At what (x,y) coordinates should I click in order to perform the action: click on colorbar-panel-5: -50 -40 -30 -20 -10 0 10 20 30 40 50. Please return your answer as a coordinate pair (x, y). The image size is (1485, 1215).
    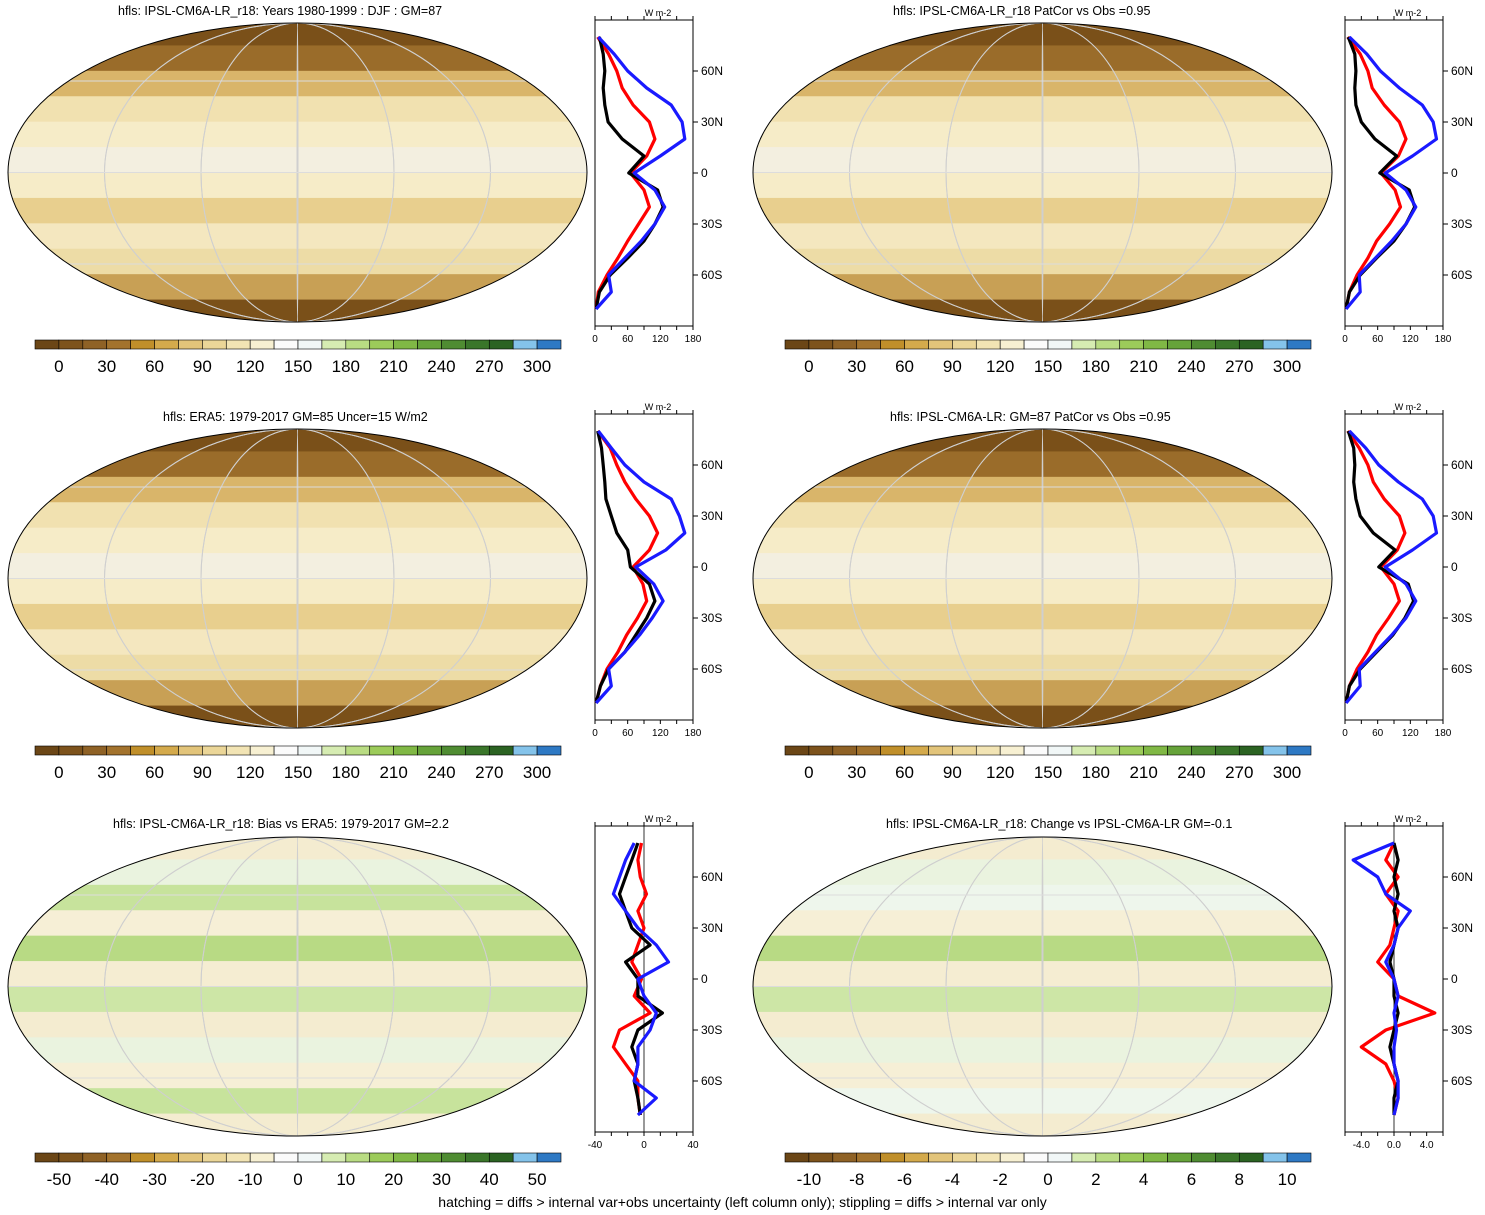
    Looking at the image, I should click on (298, 1170).